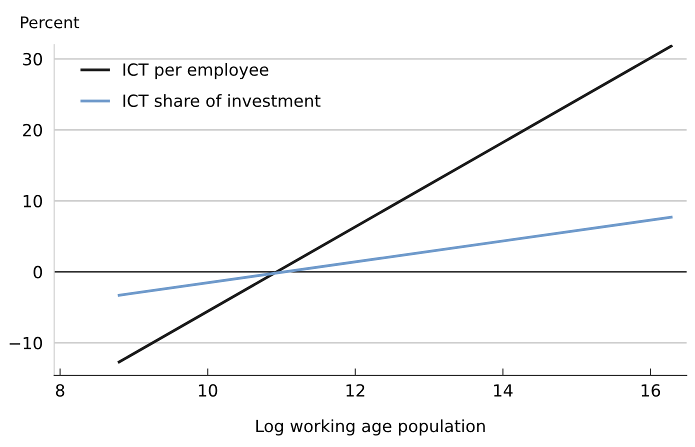 The height and width of the screenshot is (447, 695). What do you see at coordinates (60, 390) in the screenshot?
I see `x-tick-label: 8` at bounding box center [60, 390].